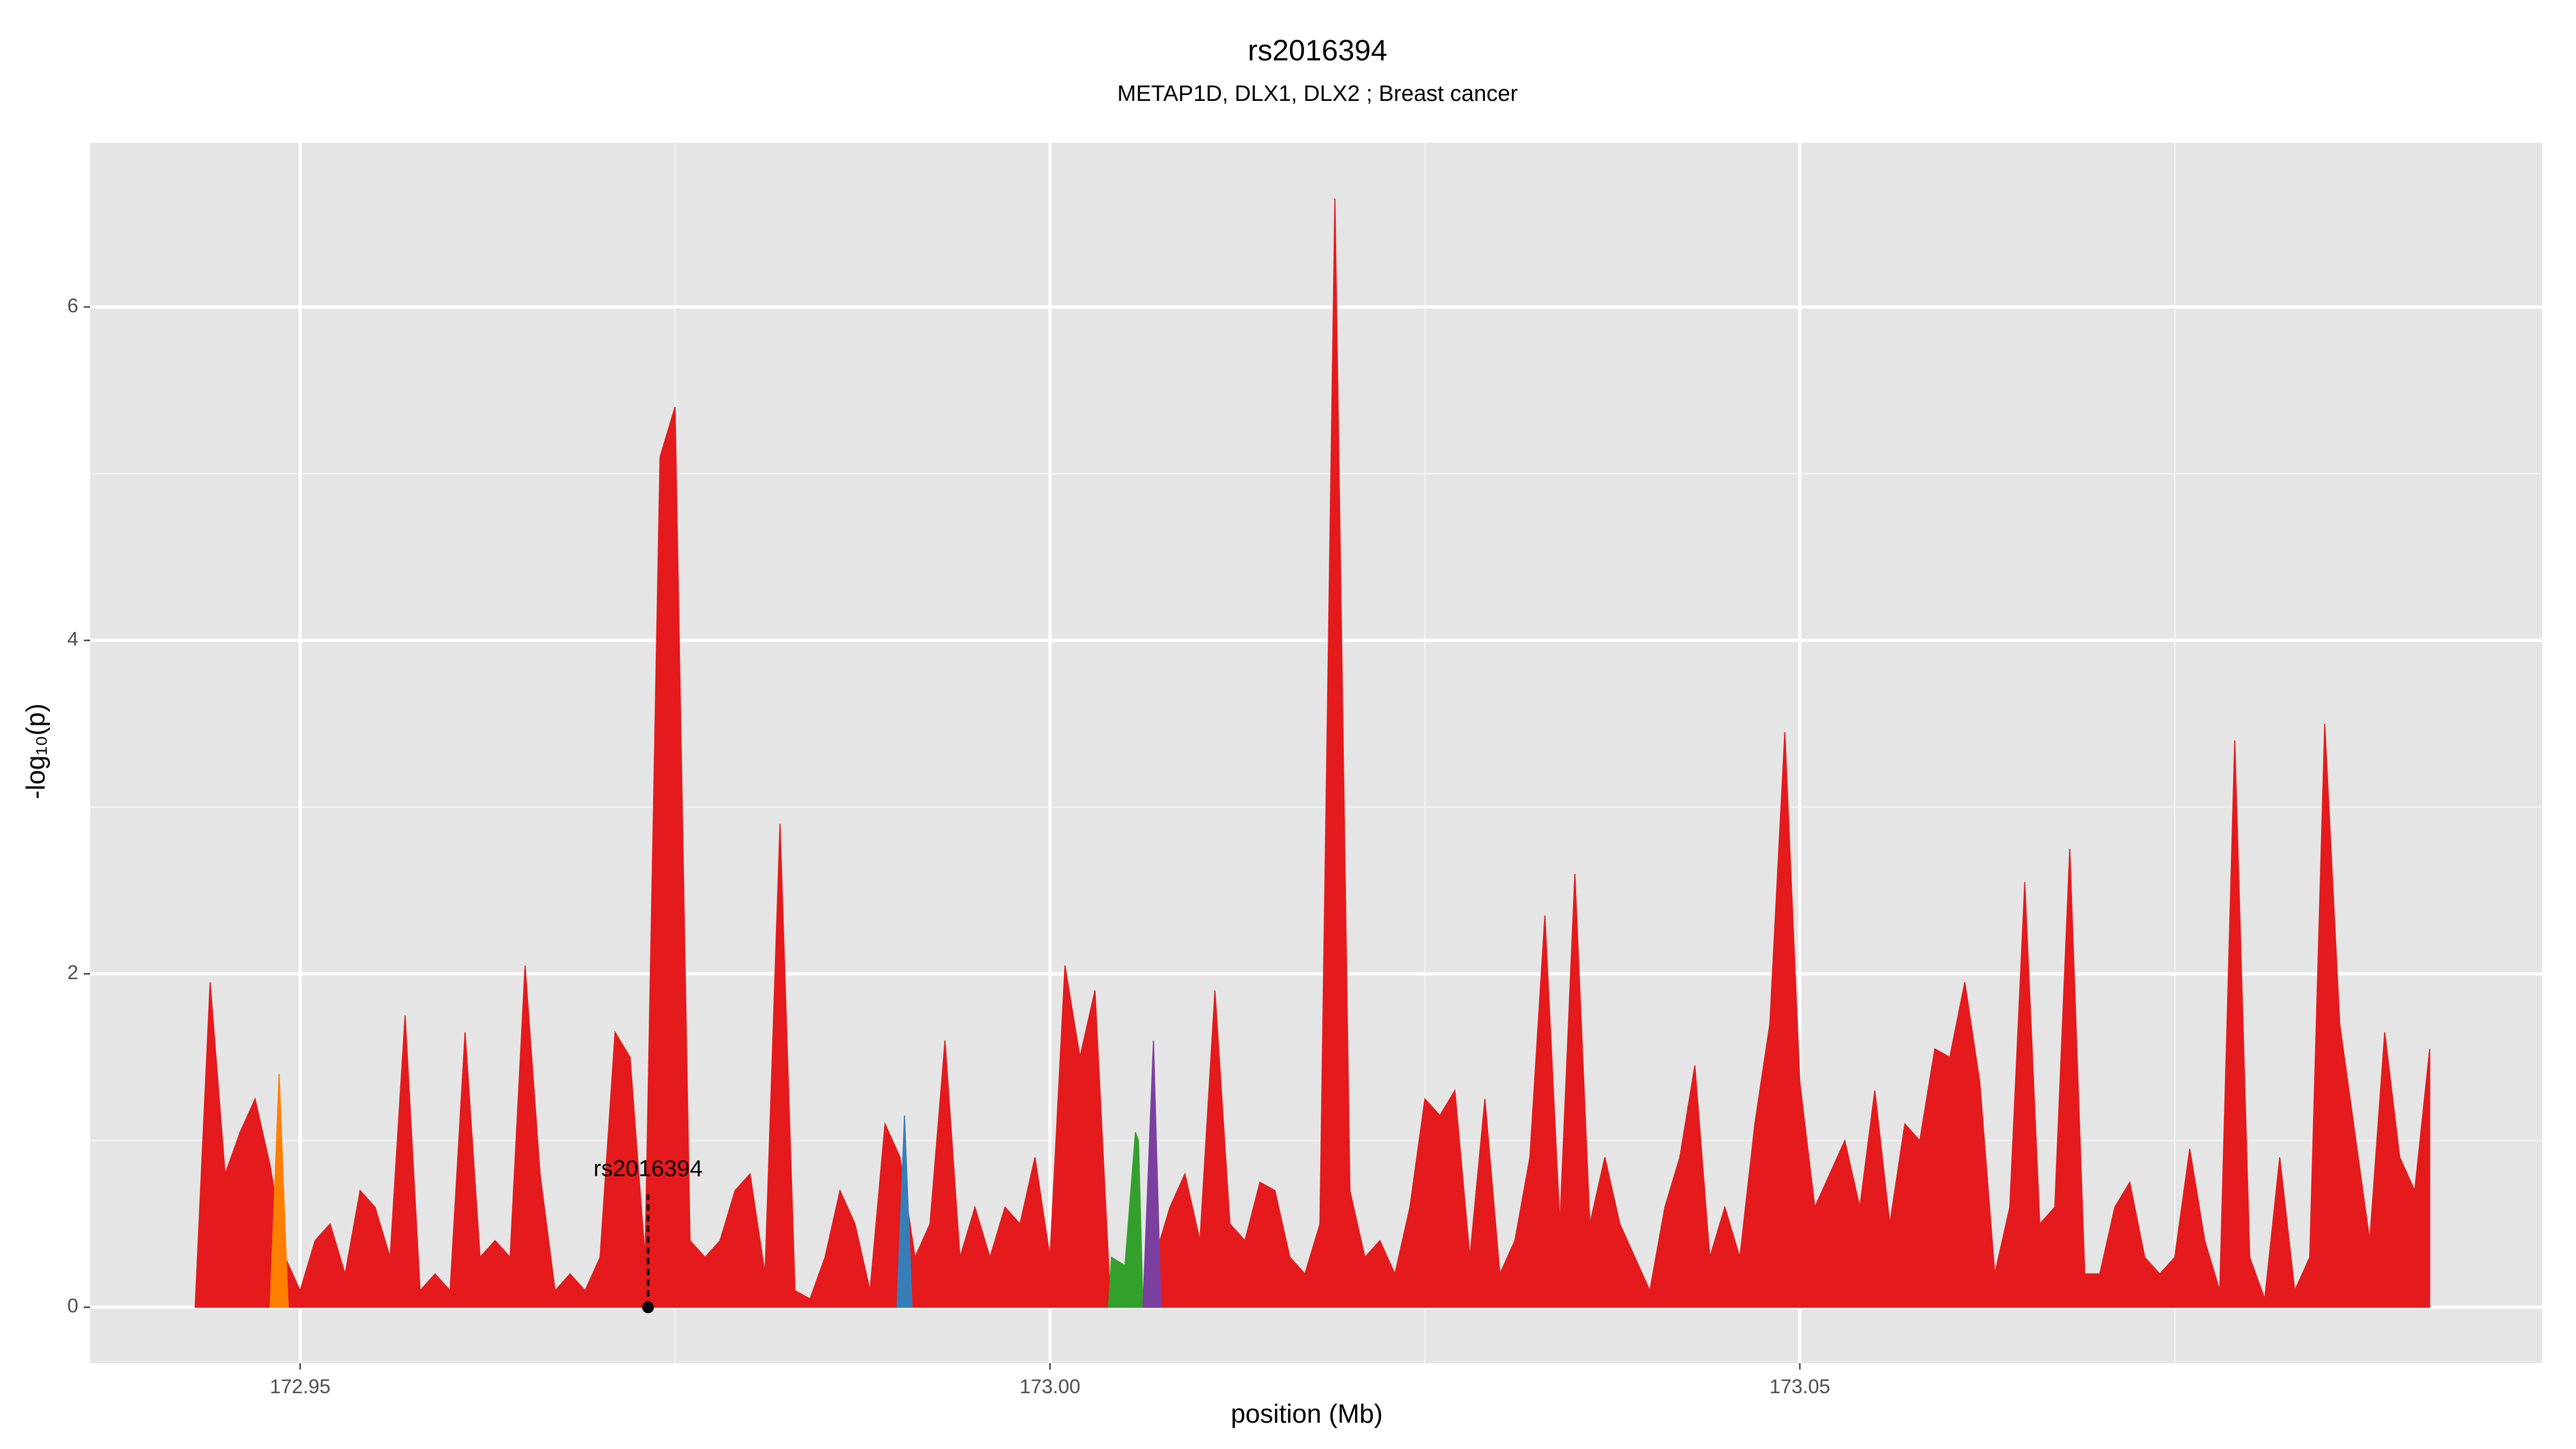 The height and width of the screenshot is (1449, 2576). What do you see at coordinates (648, 1307) in the screenshot?
I see `annotation-point` at bounding box center [648, 1307].